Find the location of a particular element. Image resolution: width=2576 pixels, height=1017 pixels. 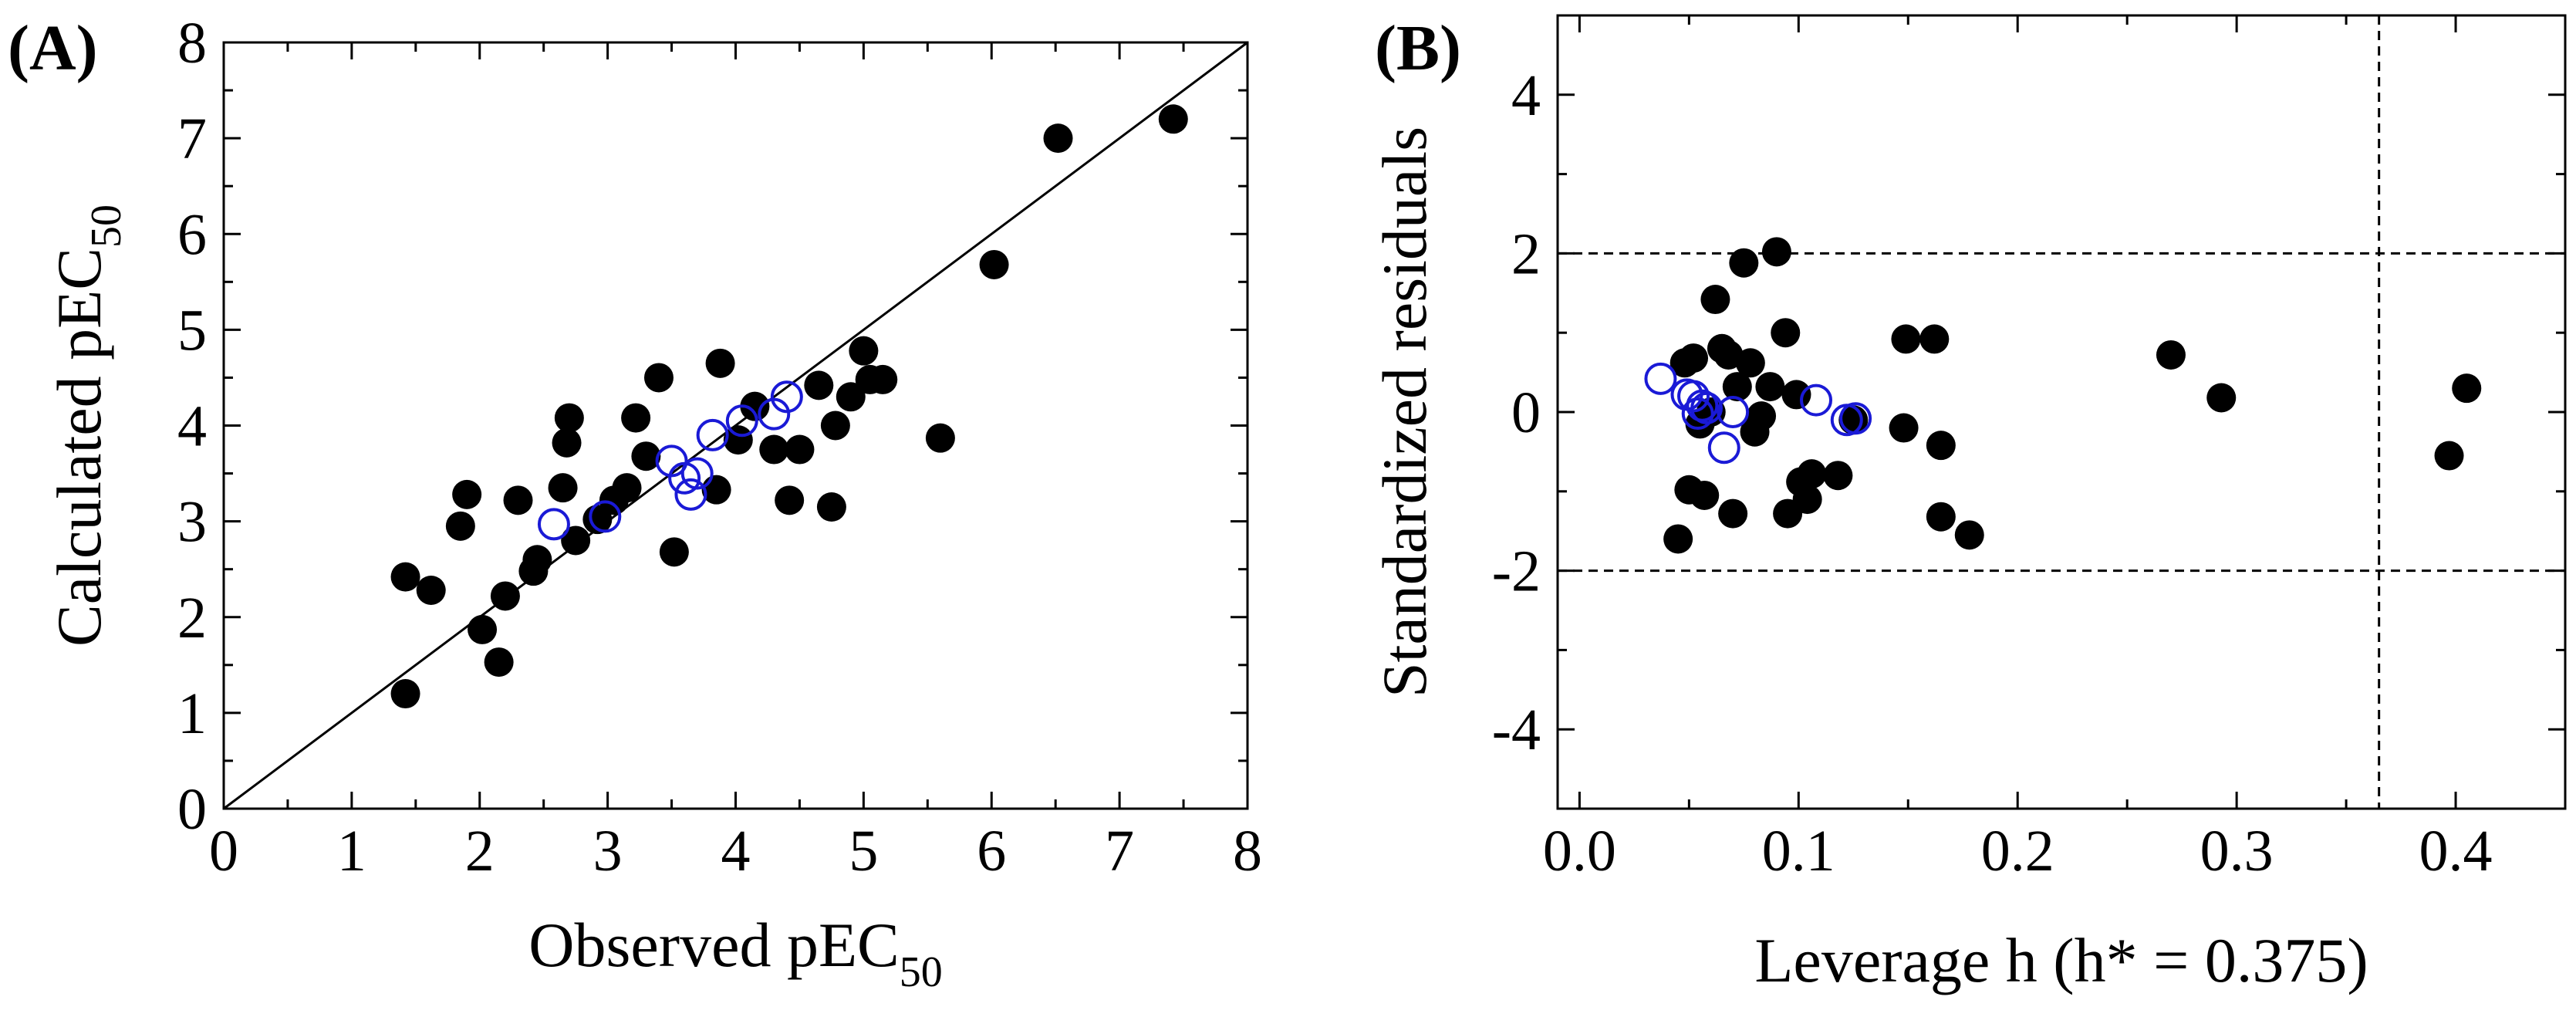

y-axis-title-sub: 50 is located at coordinates (107, 226).